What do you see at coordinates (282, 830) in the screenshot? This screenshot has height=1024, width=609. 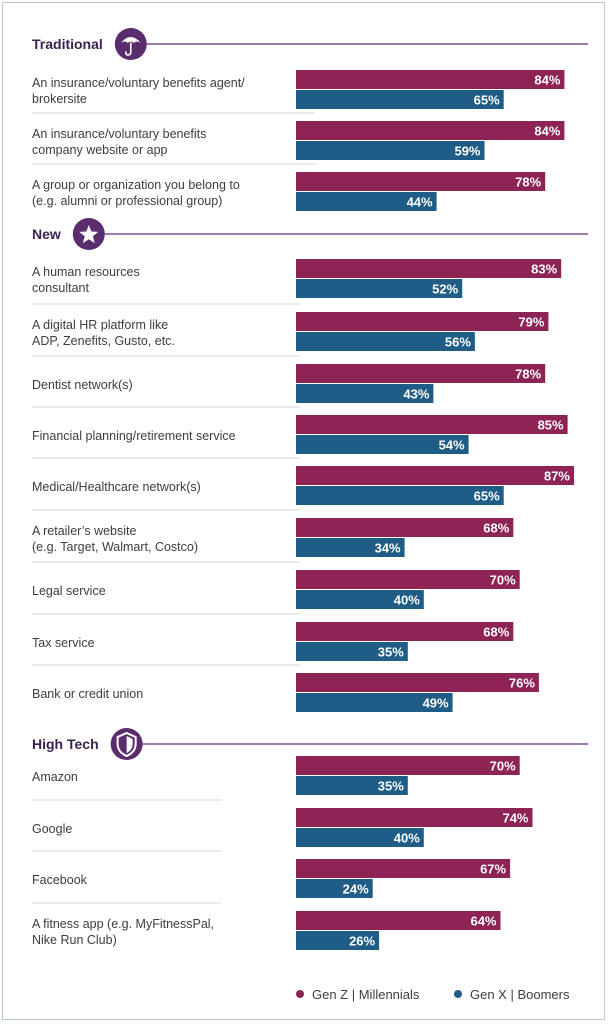 I see `chart-row: Google 74% 40%` at bounding box center [282, 830].